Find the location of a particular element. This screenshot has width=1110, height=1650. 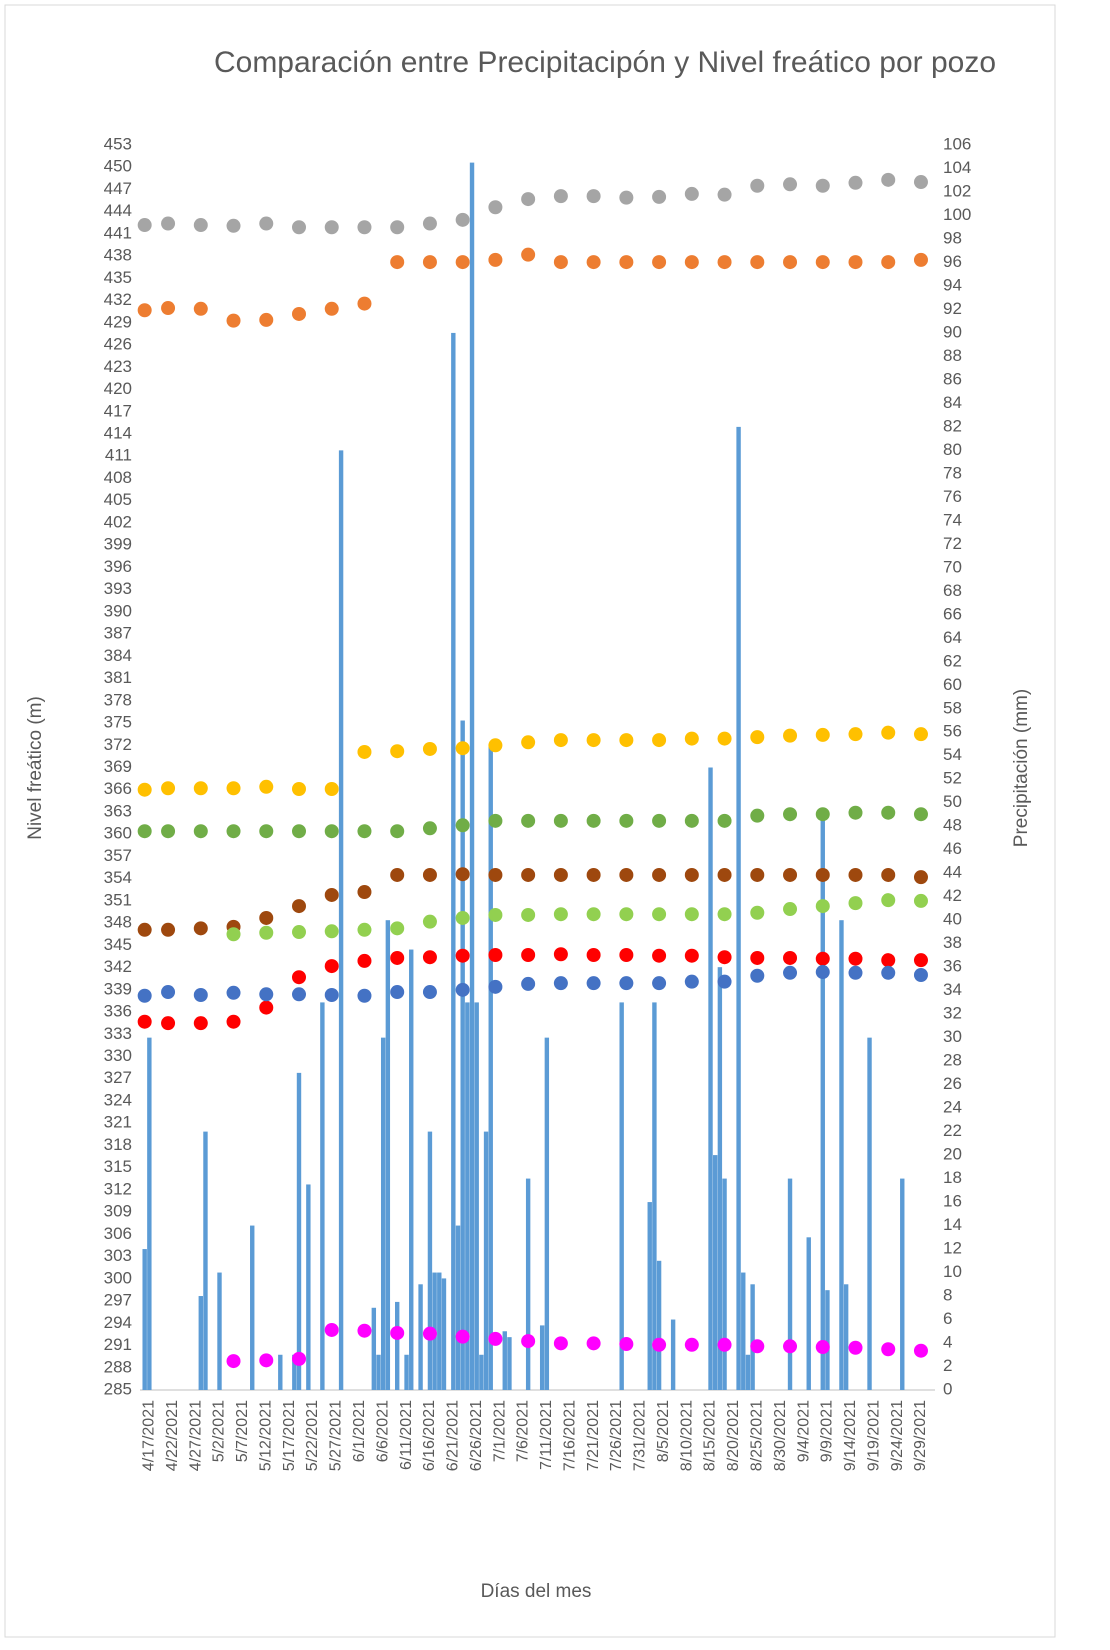

y2-tick-label: 72 is located at coordinates (952, 543).